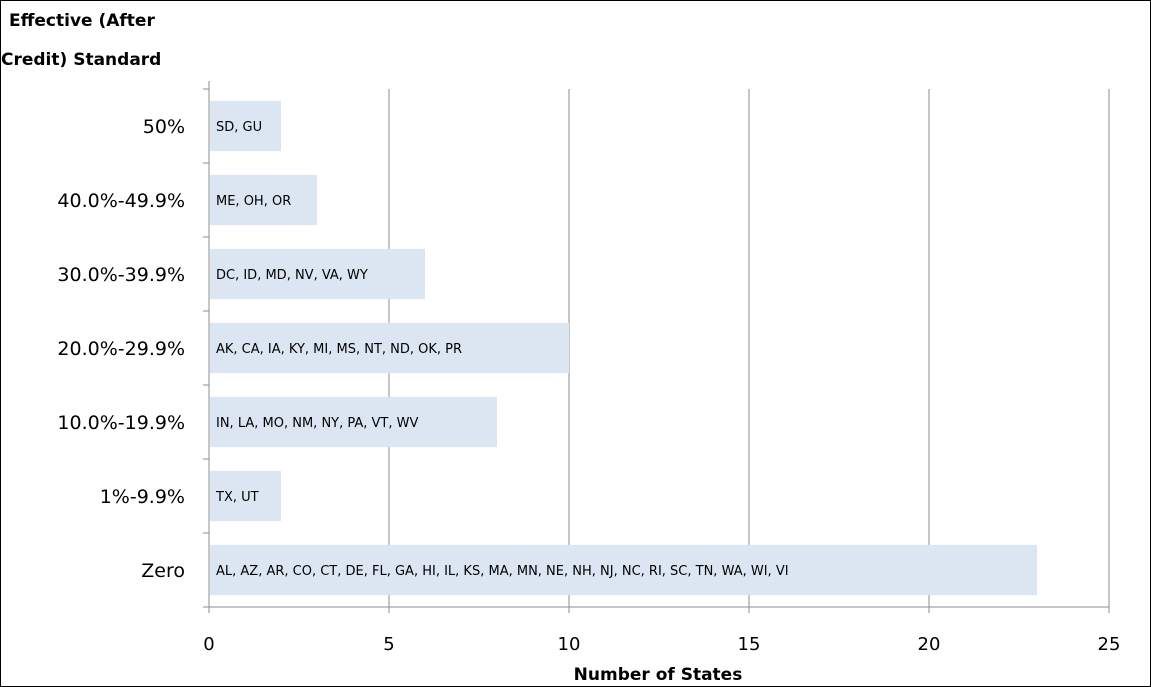 This screenshot has height=687, width=1151. What do you see at coordinates (292, 275) in the screenshot?
I see `bar-data-label-2: DC, ID, MD, NV, VA, WY` at bounding box center [292, 275].